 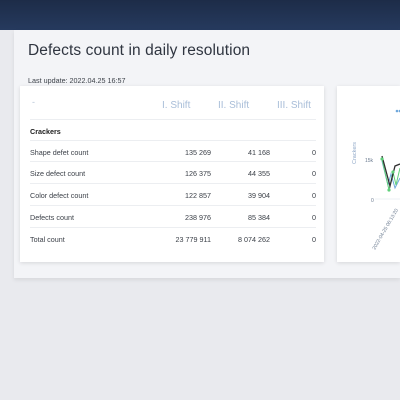 I want to click on table-header-row: - I. Shift II. Shift III. Shift, so click(x=172, y=103).